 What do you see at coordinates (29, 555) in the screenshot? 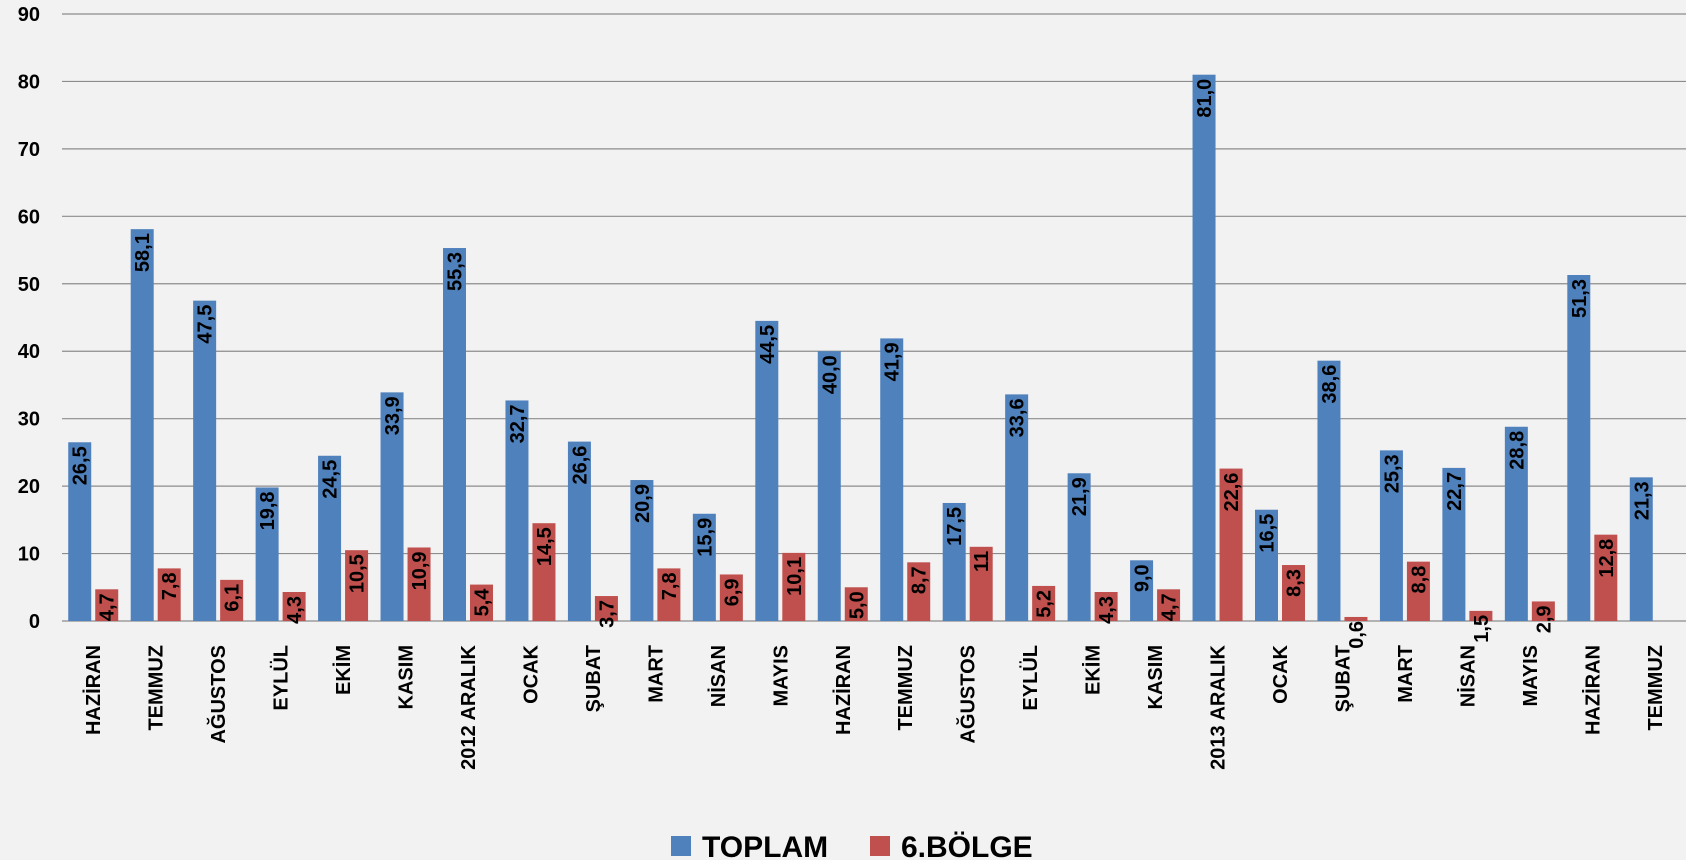
I see `y-tick-label: 10` at bounding box center [29, 555].